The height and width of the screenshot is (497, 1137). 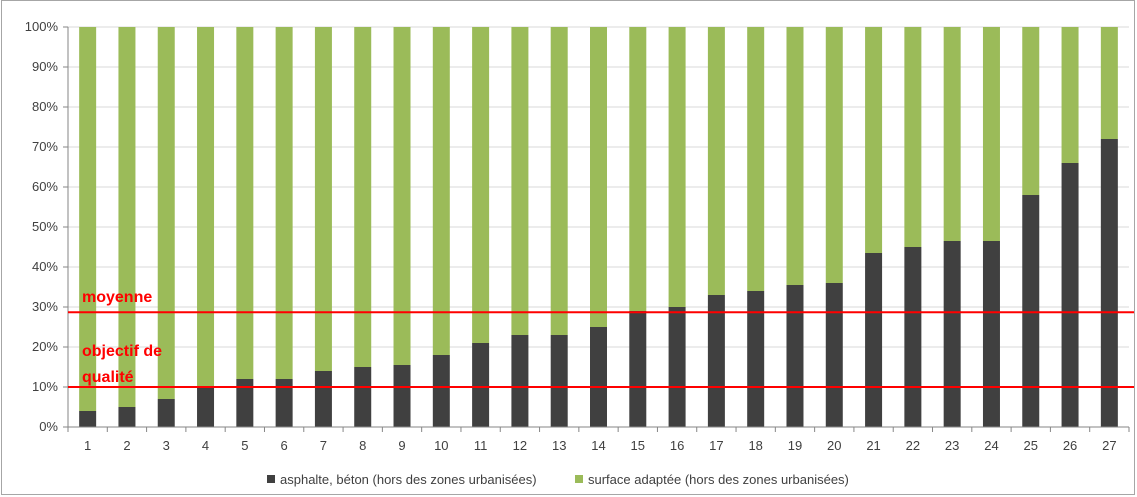 I want to click on y-tick-label: 70%, so click(x=45, y=146).